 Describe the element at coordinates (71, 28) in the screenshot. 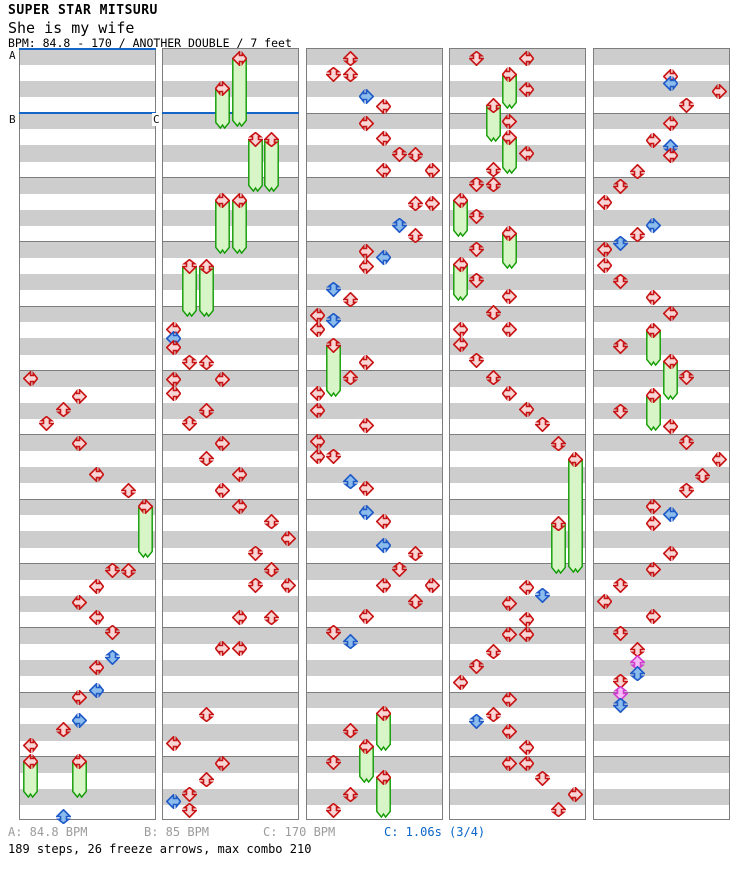

I see `song-title: She is my wife` at that location.